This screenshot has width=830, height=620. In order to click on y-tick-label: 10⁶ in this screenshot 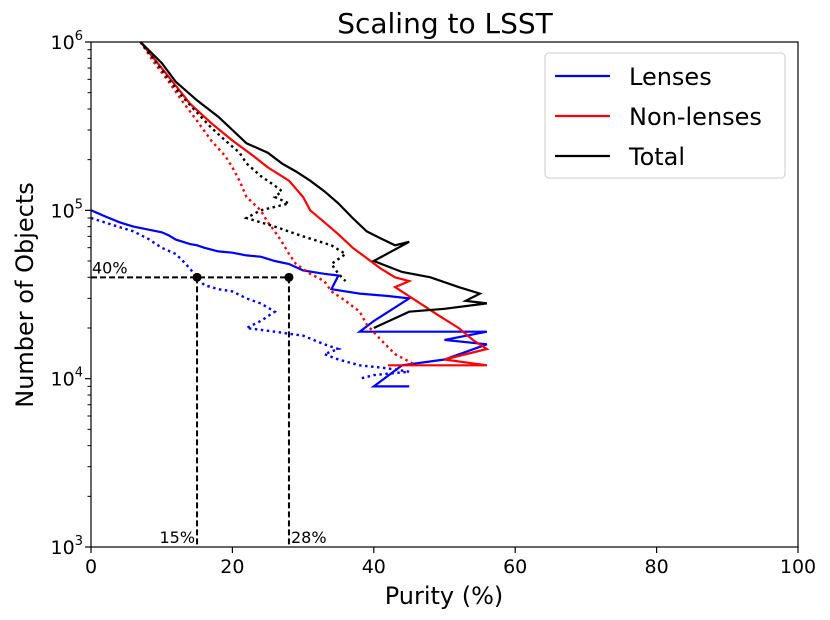, I will do `click(67, 41)`.